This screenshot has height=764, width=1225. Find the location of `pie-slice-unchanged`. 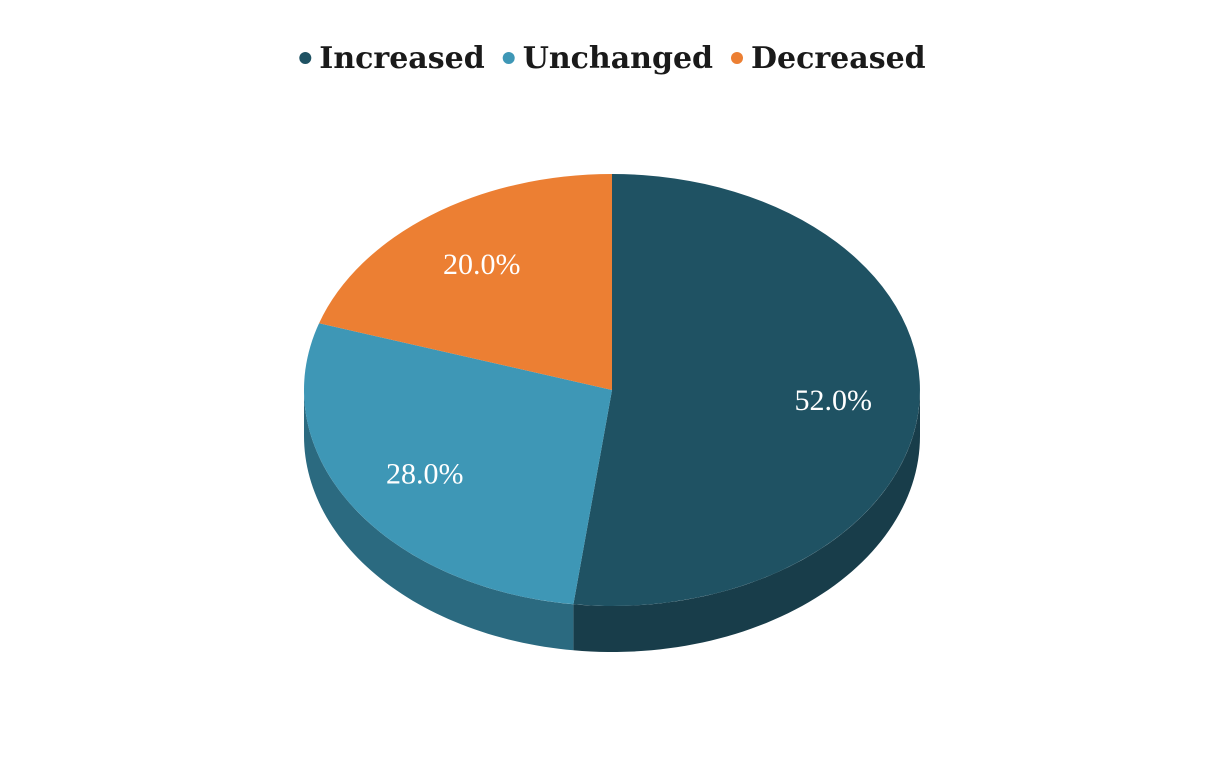

pie-slice-unchanged is located at coordinates (457, 464).